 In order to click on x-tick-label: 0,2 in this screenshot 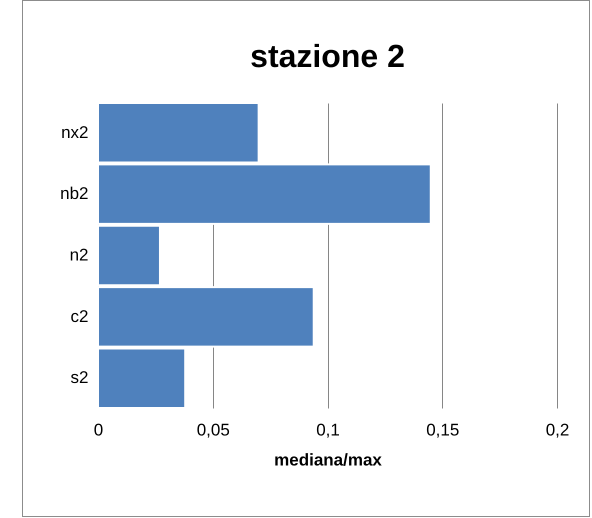, I will do `click(558, 430)`.